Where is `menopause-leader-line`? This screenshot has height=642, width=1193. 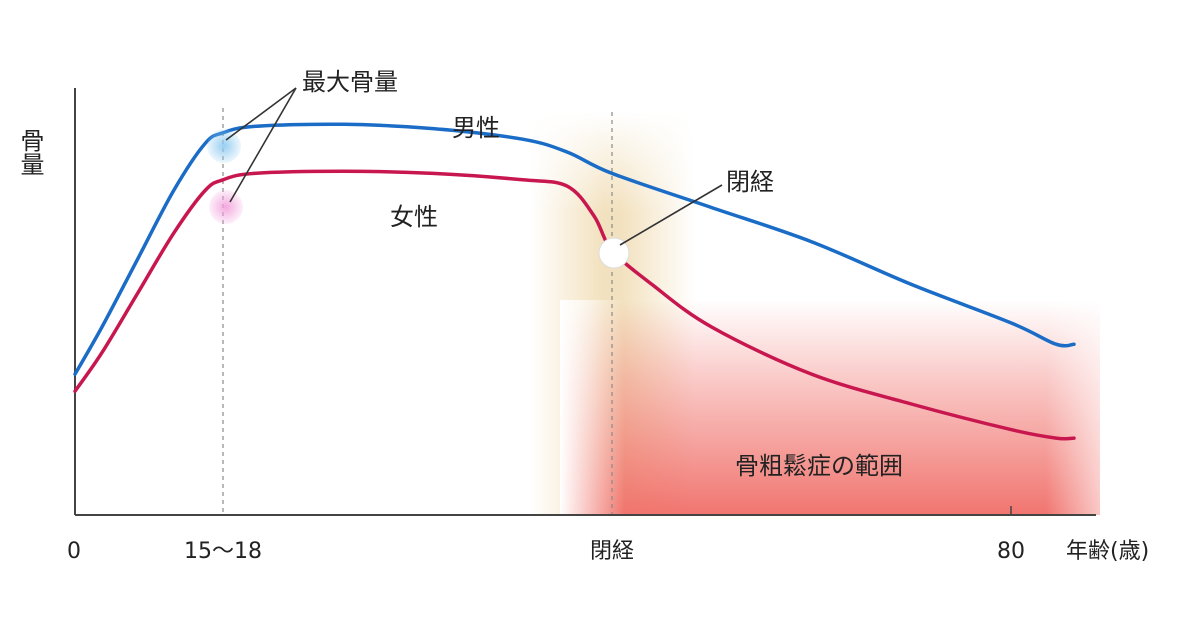 menopause-leader-line is located at coordinates (671, 215).